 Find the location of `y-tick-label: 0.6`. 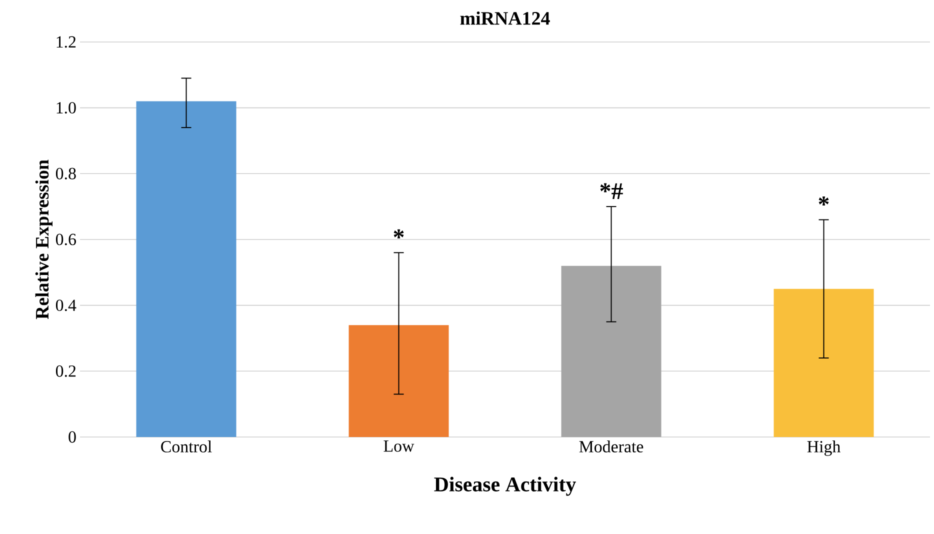

y-tick-label: 0.6 is located at coordinates (66, 240).